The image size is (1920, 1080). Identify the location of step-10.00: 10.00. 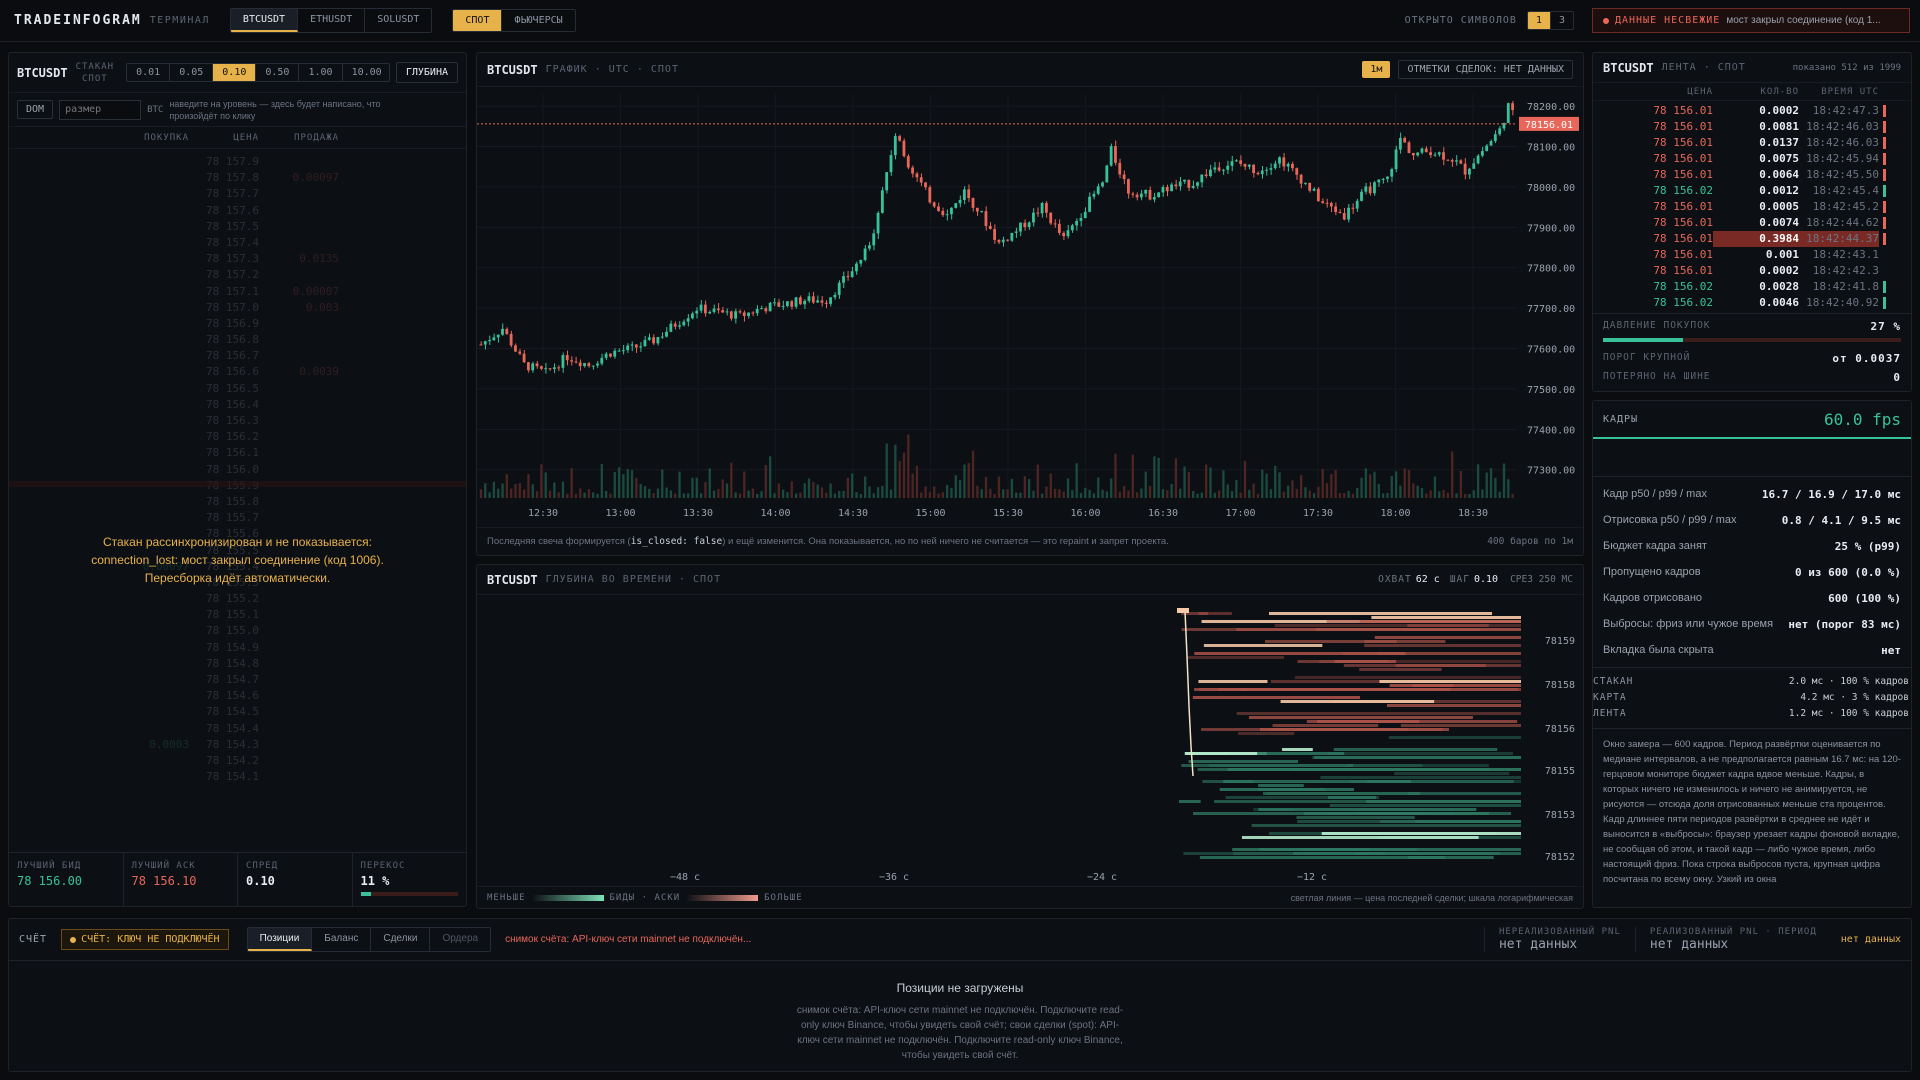
(366, 72).